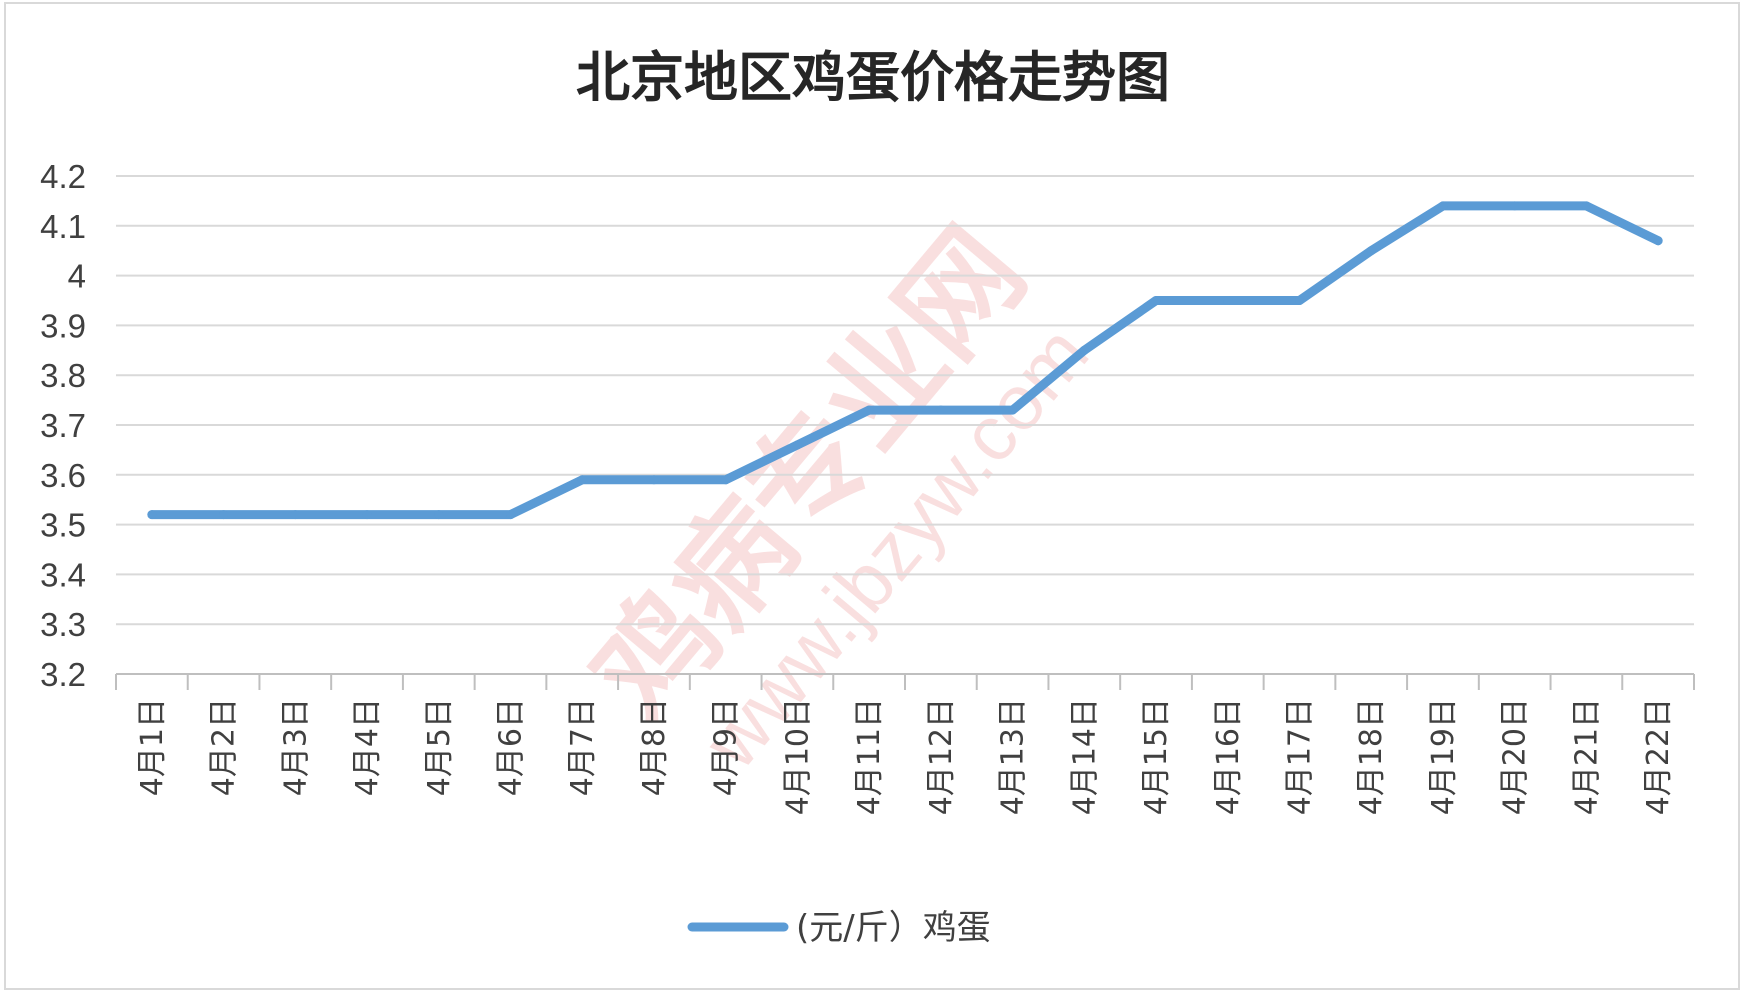 The height and width of the screenshot is (994, 1746). Describe the element at coordinates (797, 756) in the screenshot. I see `x-tick-label: 4月10日` at that location.